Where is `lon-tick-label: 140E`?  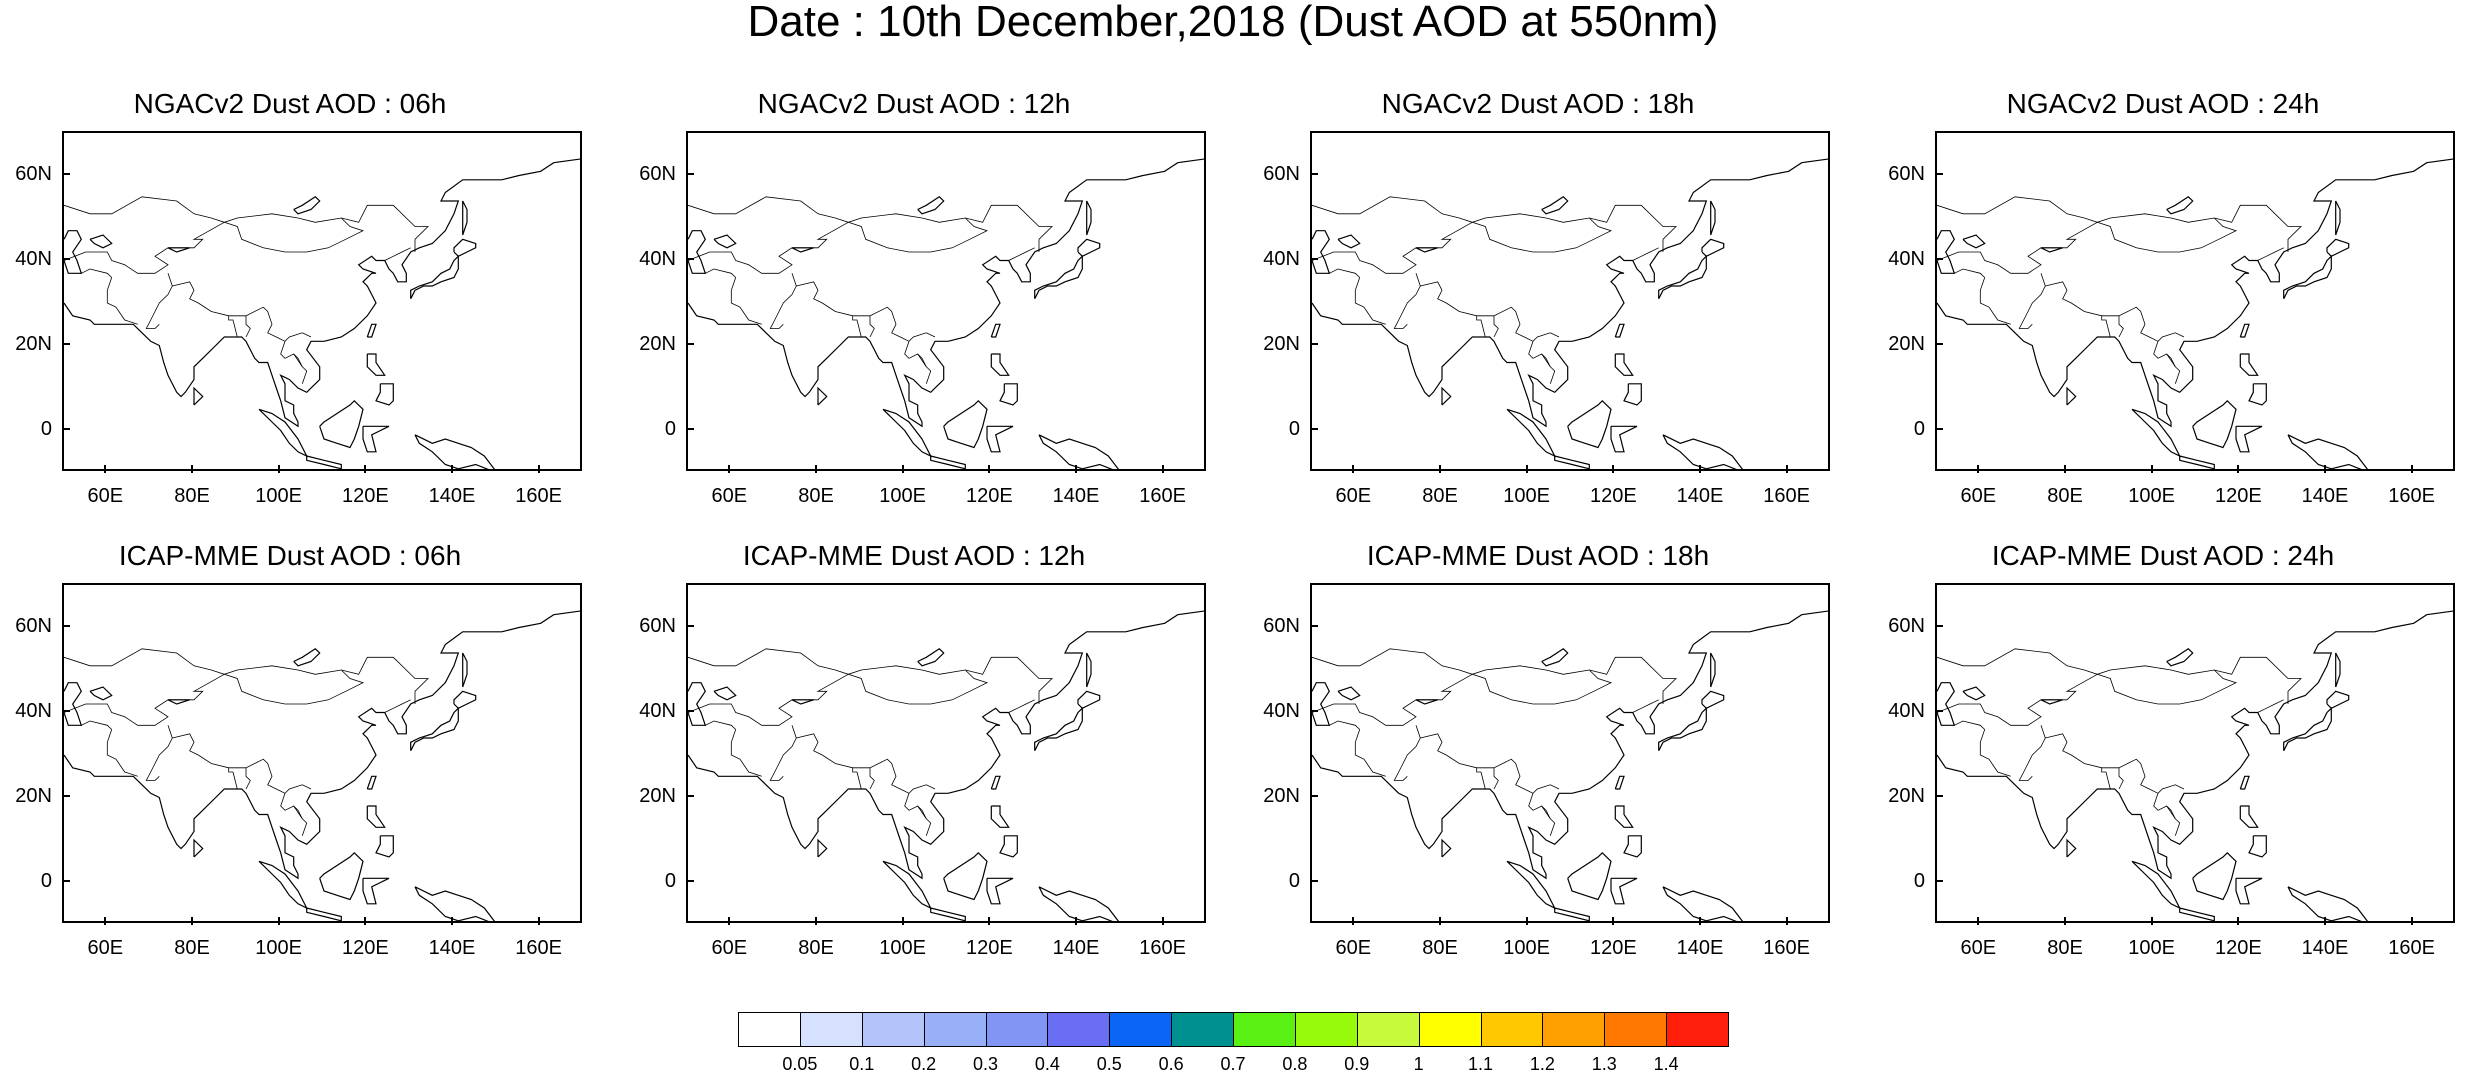 lon-tick-label: 140E is located at coordinates (1076, 948).